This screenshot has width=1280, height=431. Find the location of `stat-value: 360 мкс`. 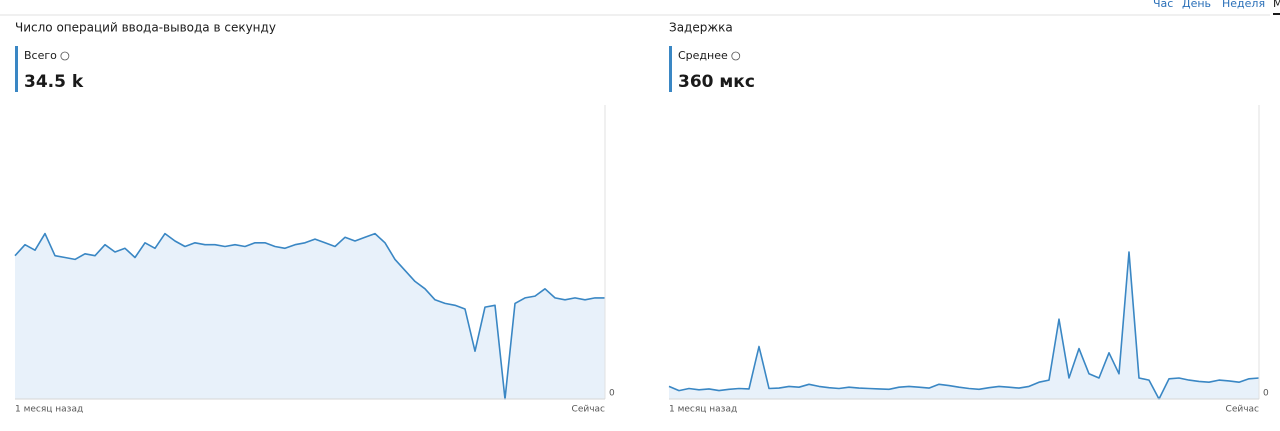

stat-value: 360 мкс is located at coordinates (716, 82).